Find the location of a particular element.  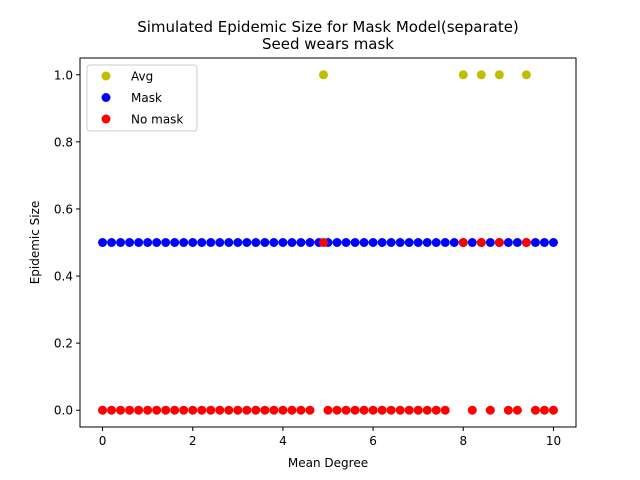

chart-subtitle: Seed wears mask is located at coordinates (328, 44).